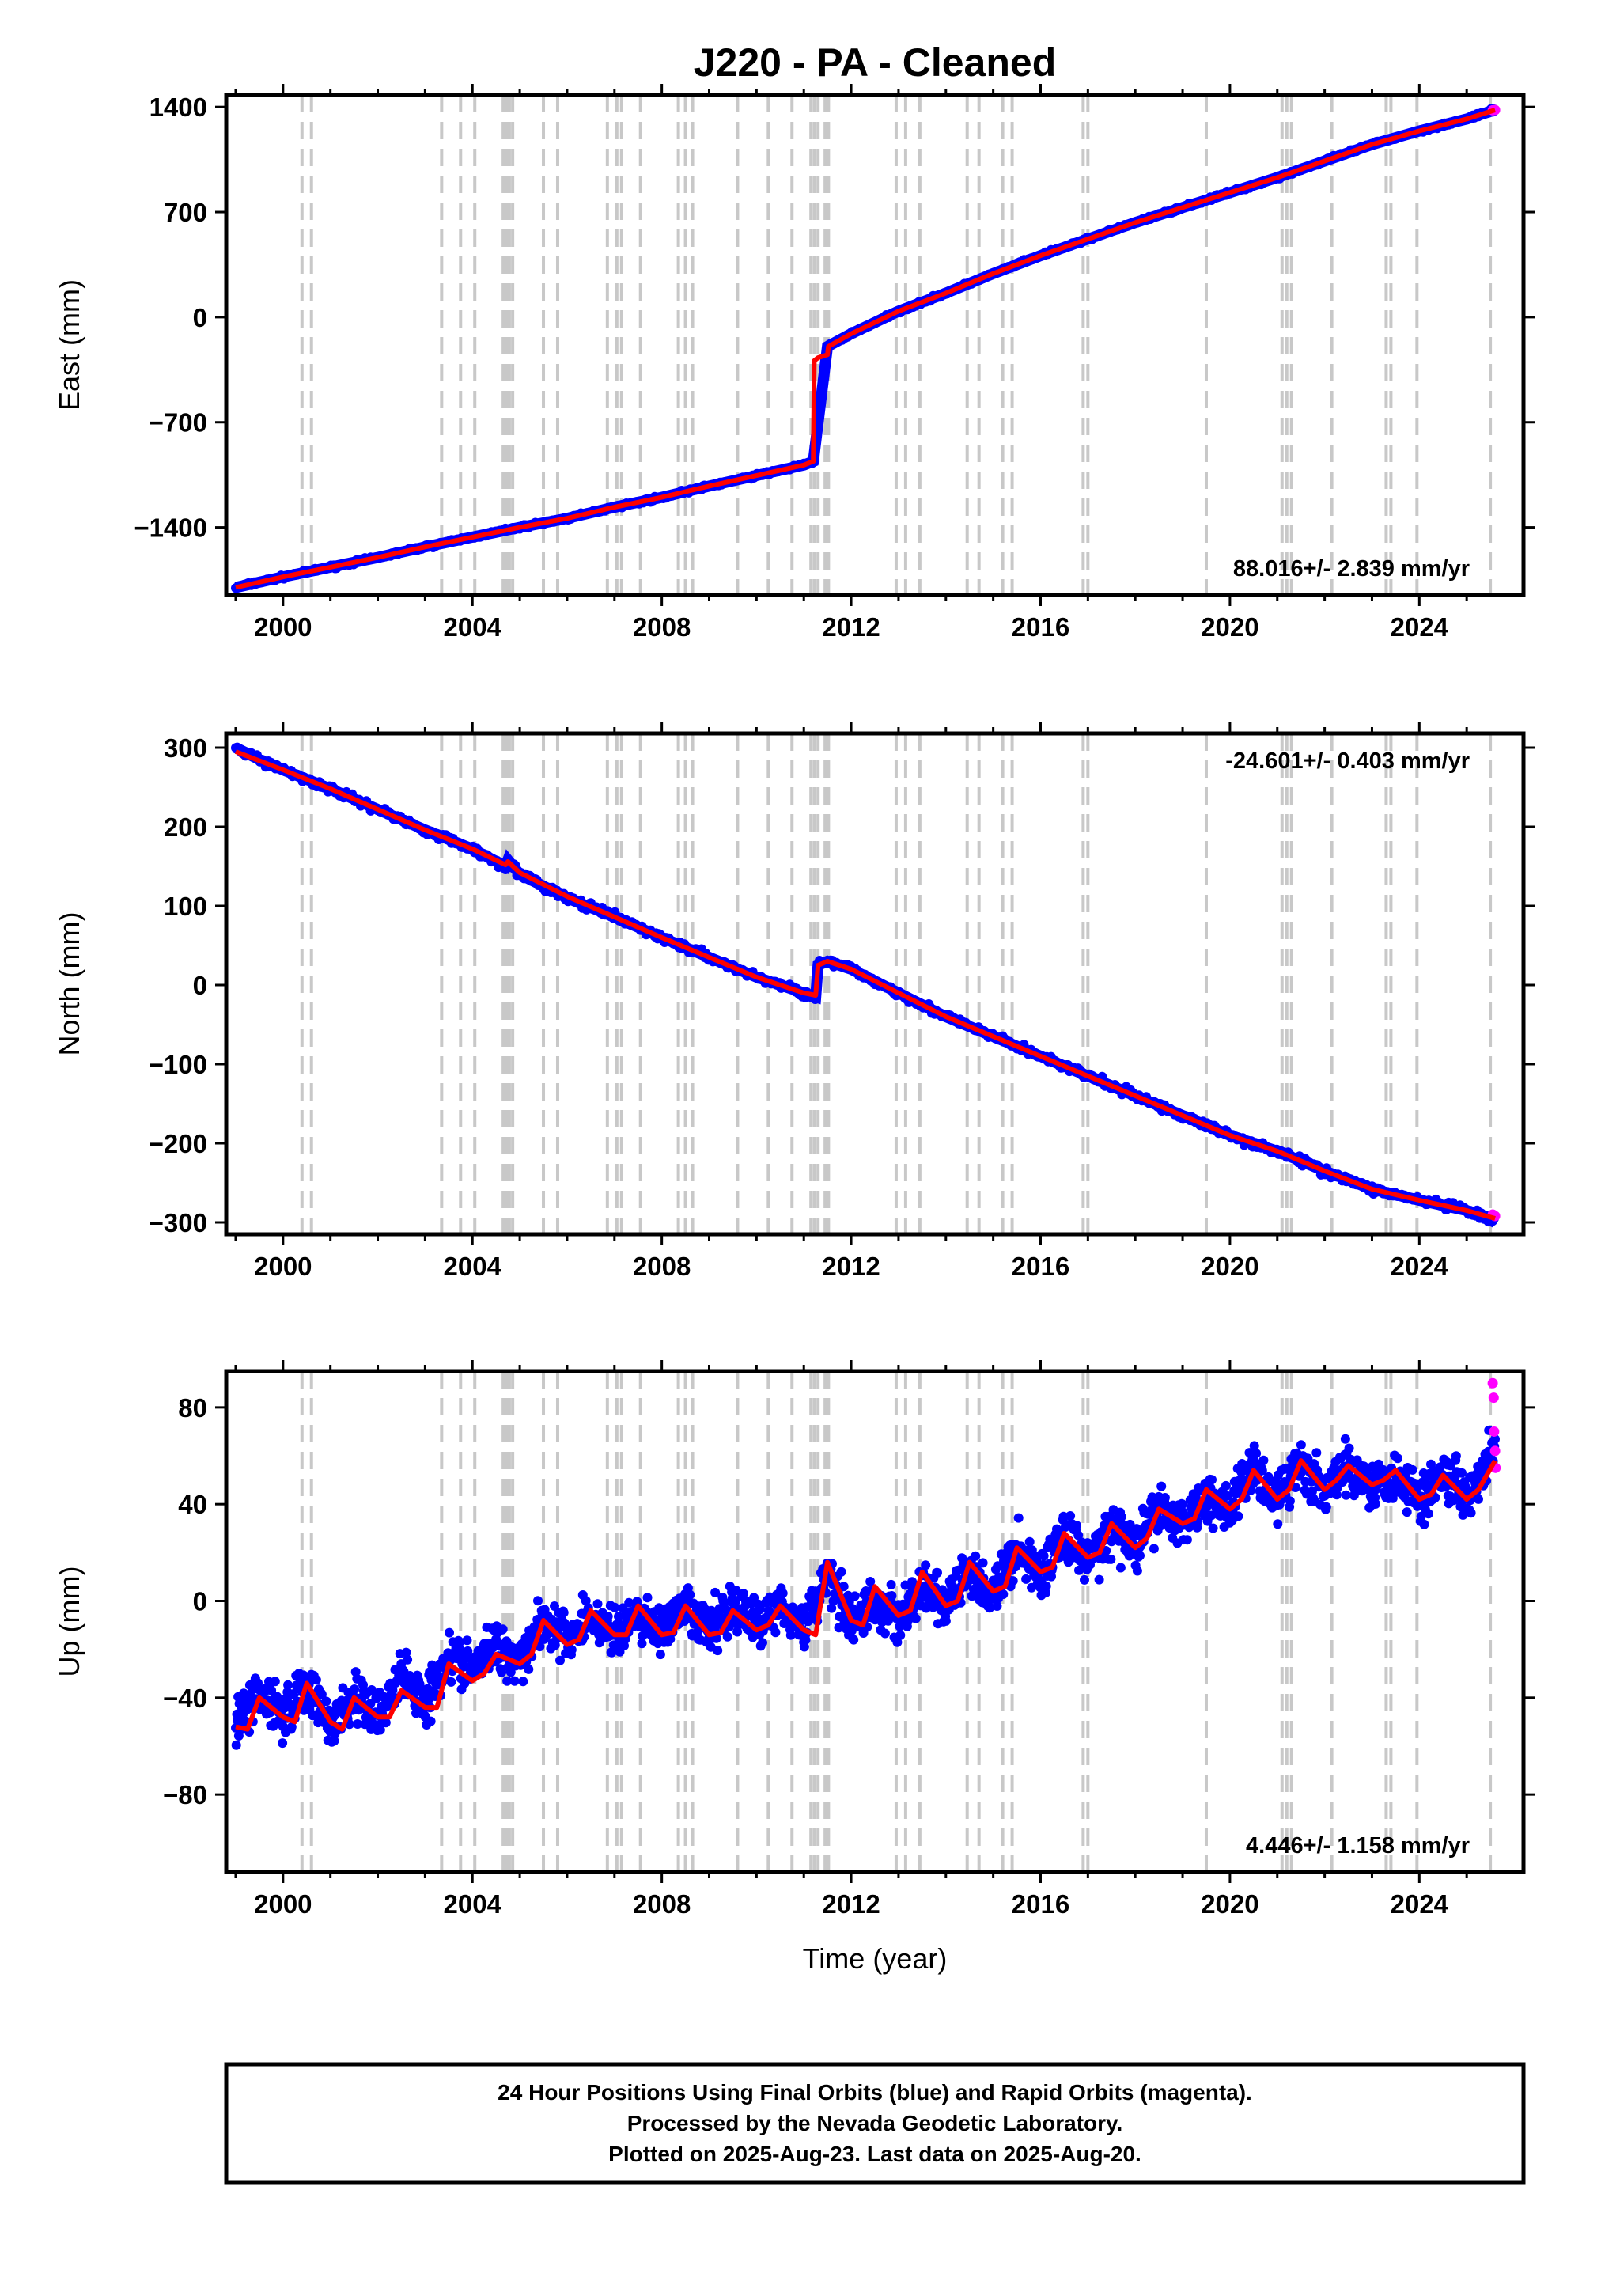 The height and width of the screenshot is (2296, 1601). Describe the element at coordinates (473, 627) in the screenshot. I see `x-tick-label: 2004` at that location.